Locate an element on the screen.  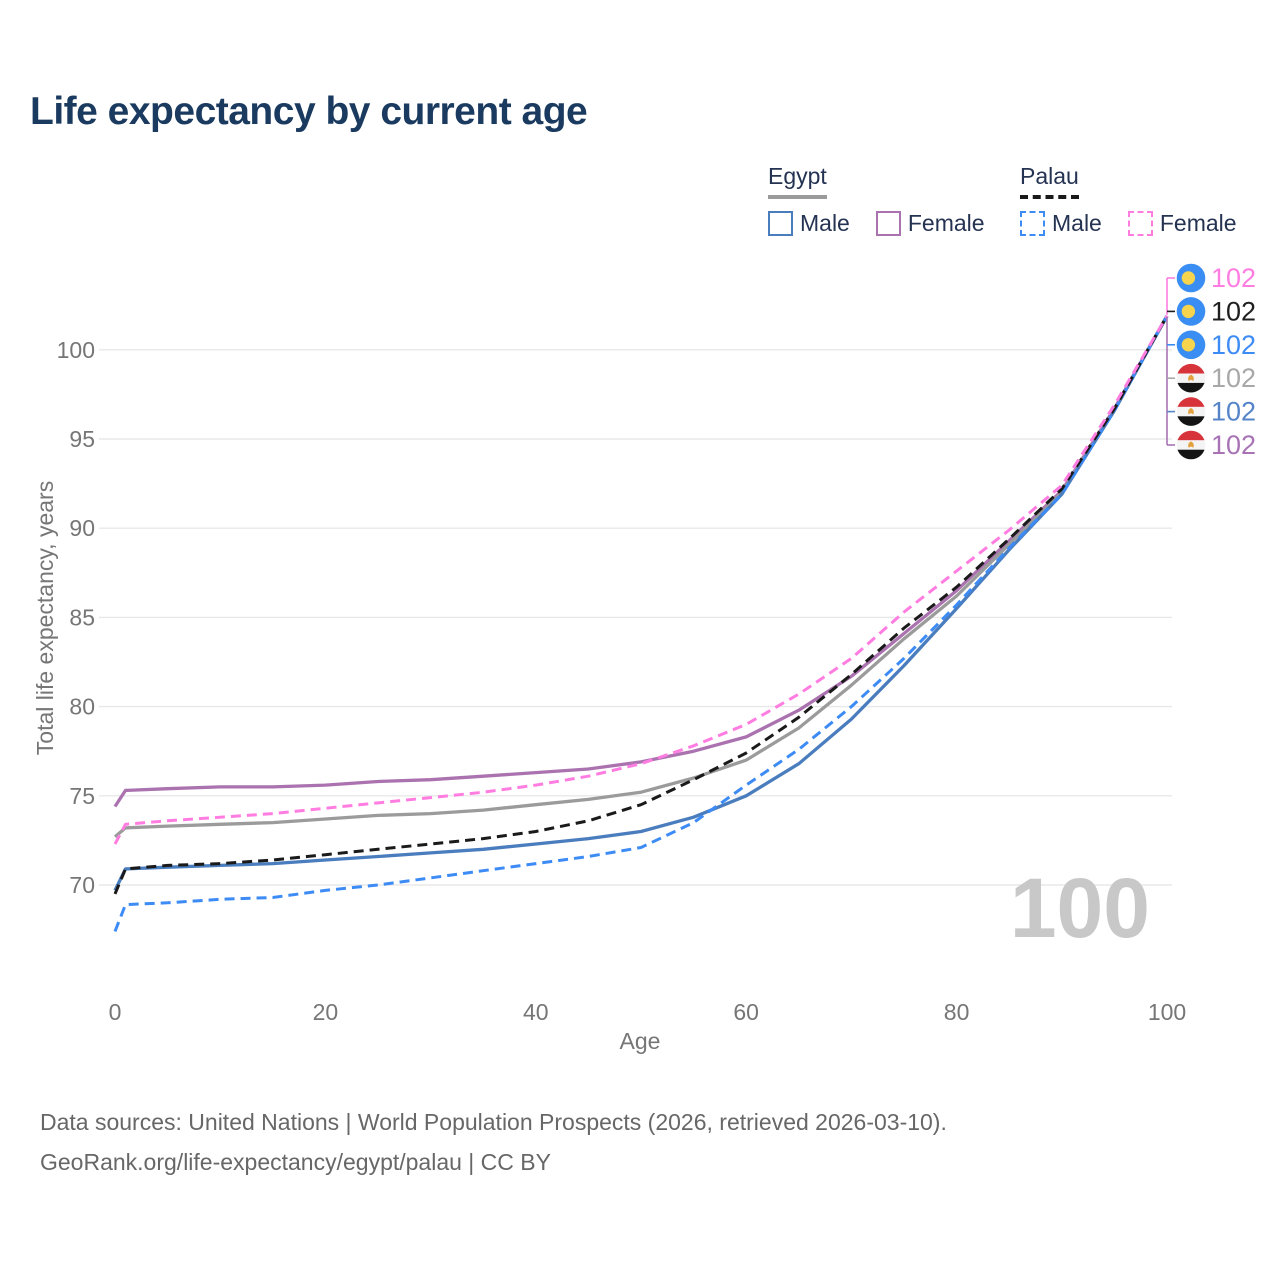
x-tick-100: 100 is located at coordinates (1167, 1012).